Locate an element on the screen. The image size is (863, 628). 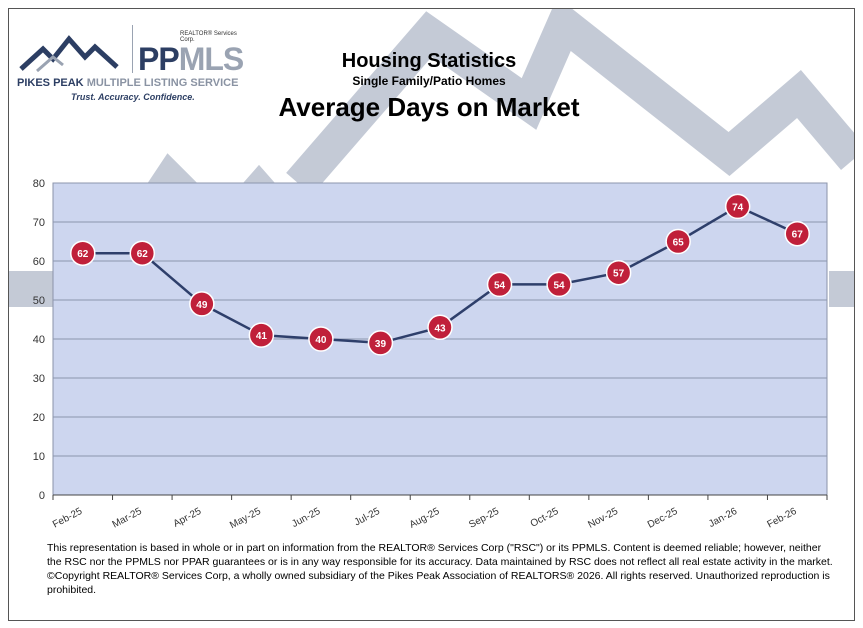
x-tick-label: Sep-25 is located at coordinates (484, 518).